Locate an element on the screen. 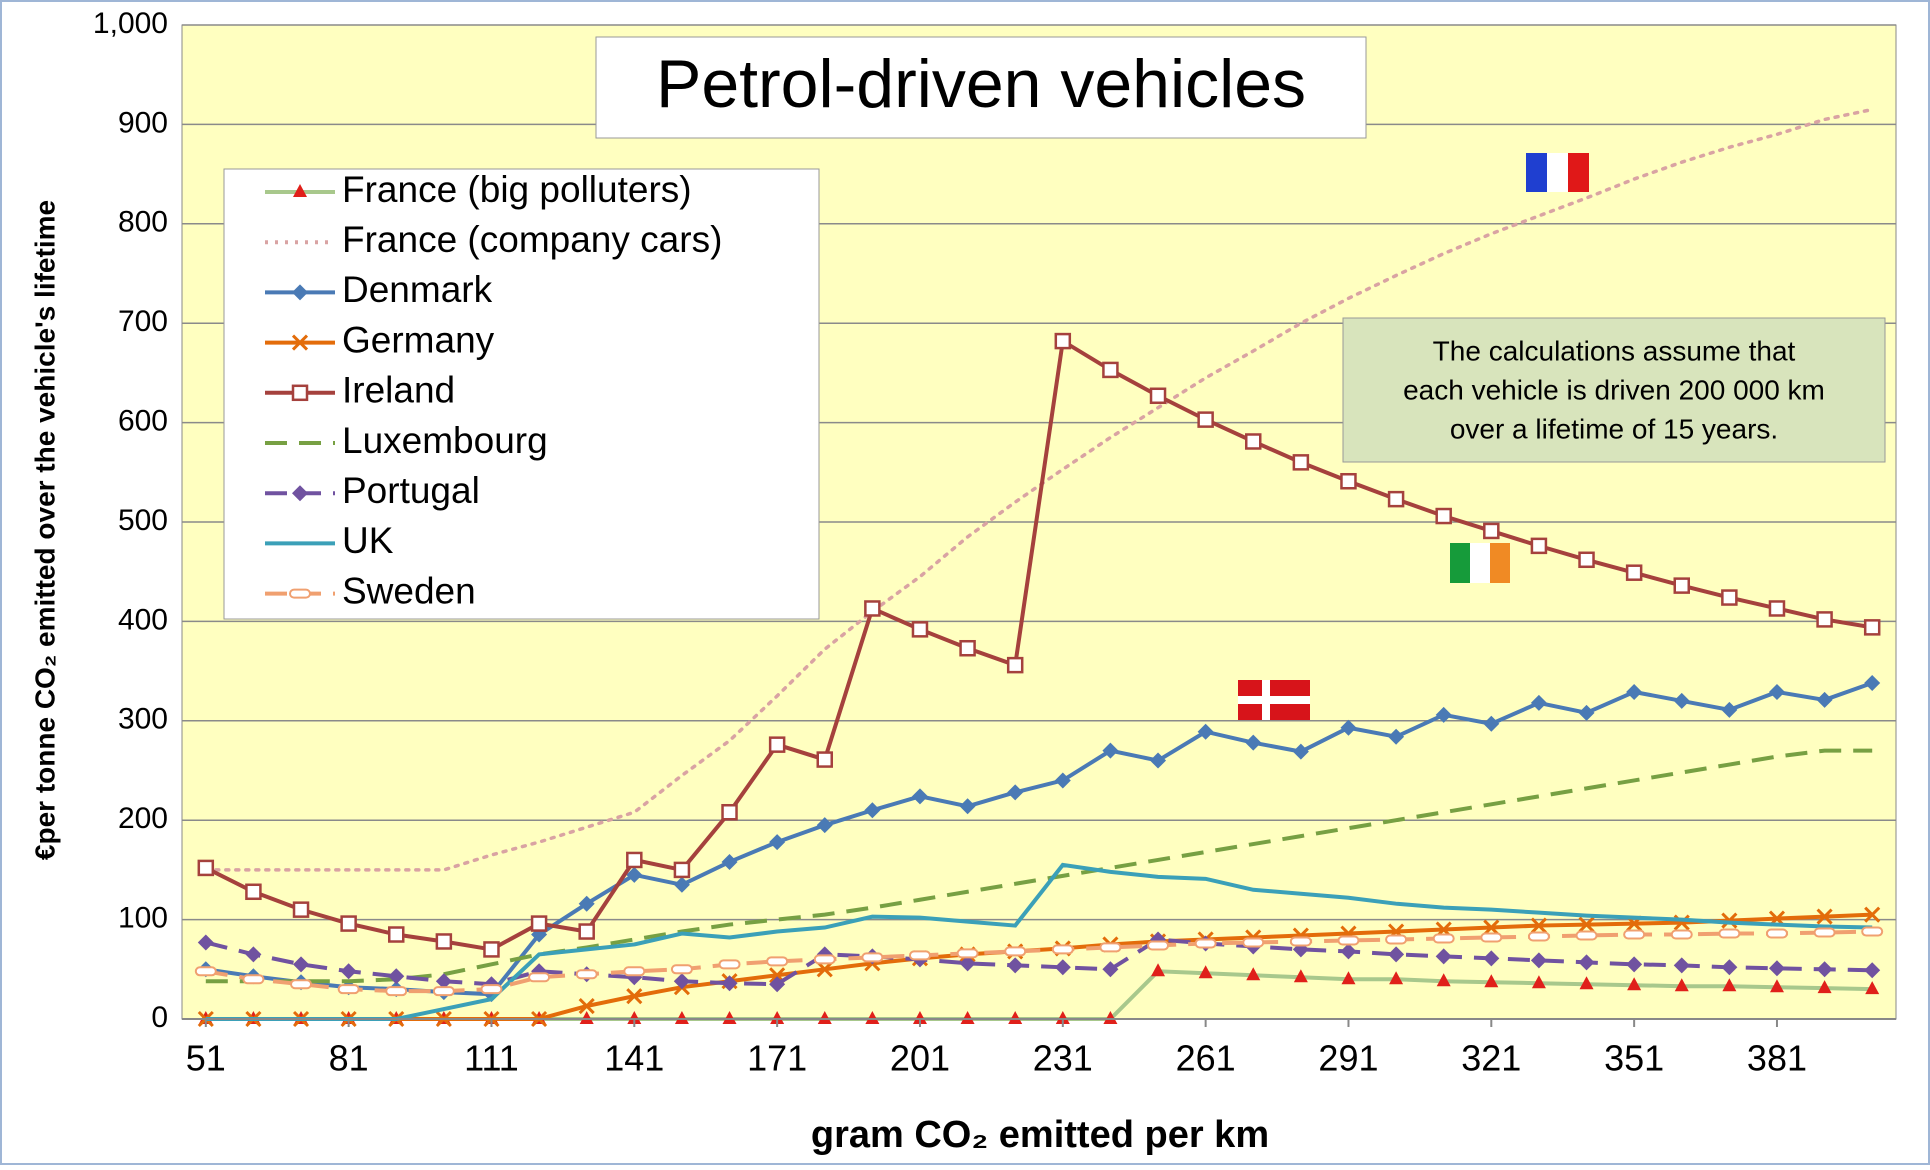 This screenshot has height=1170, width=1930. y-tick-label: 100 is located at coordinates (143, 918).